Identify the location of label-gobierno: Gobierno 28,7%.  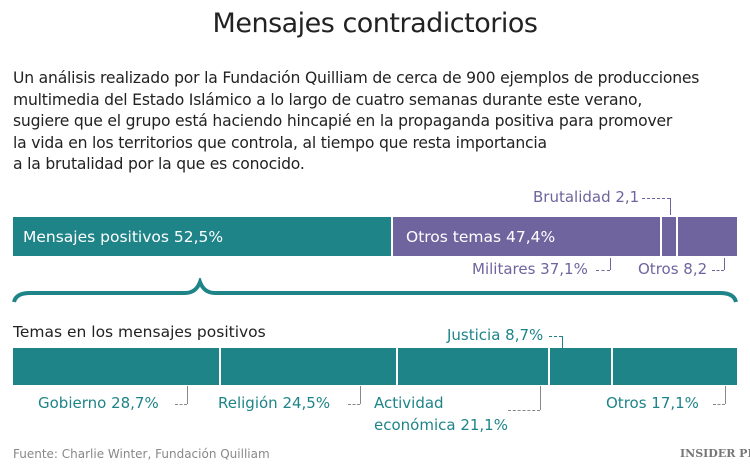
(98, 403).